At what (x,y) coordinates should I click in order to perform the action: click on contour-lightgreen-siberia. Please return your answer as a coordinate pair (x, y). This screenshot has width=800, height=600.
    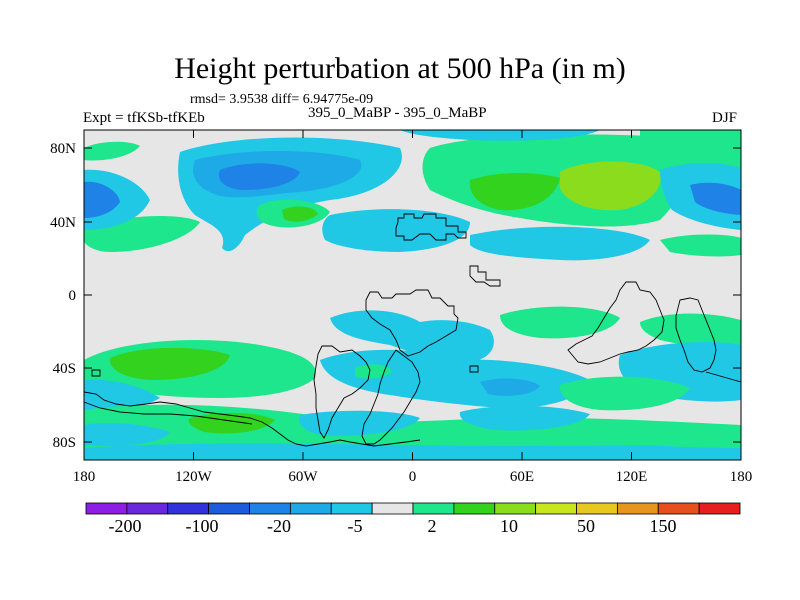
    Looking at the image, I should click on (610, 186).